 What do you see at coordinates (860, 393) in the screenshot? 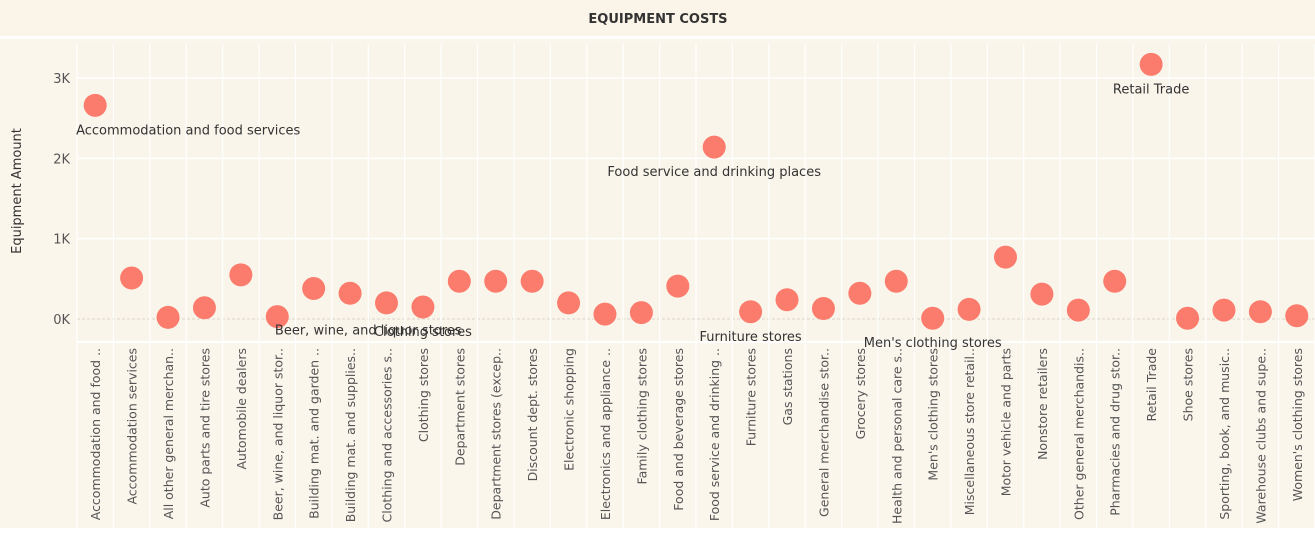
I see `x-tick-label: Grocery stores` at bounding box center [860, 393].